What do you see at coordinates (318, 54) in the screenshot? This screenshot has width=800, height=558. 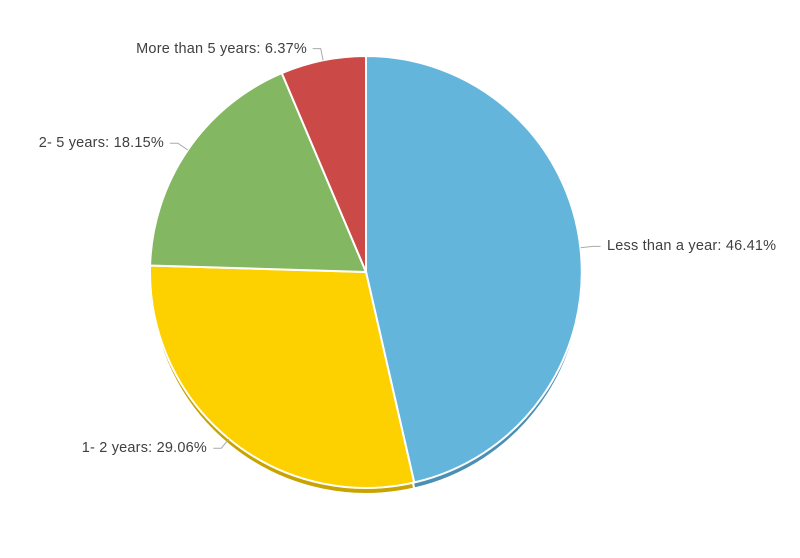 I see `leader-line-more-than-5-years` at bounding box center [318, 54].